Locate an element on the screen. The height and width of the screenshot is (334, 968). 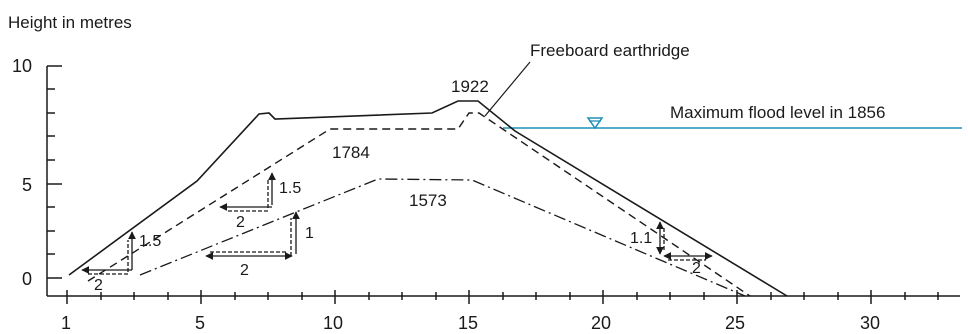
slope-dimension-right is located at coordinates (684, 241).